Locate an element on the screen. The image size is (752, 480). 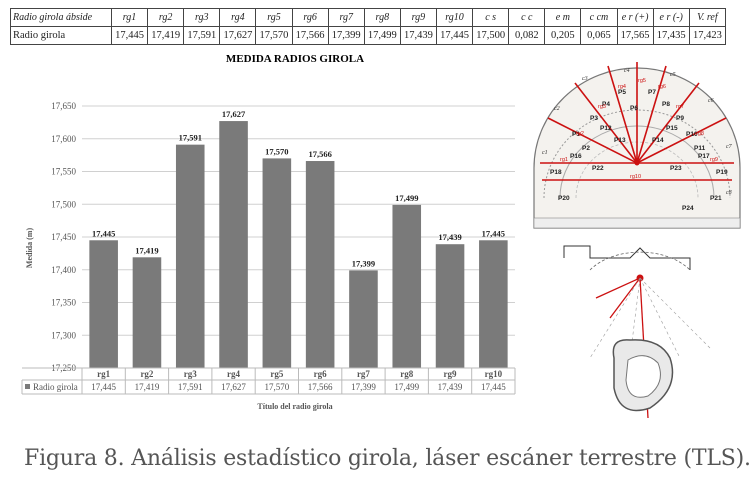
summary-value-cell: 17,445 is located at coordinates (129, 35).